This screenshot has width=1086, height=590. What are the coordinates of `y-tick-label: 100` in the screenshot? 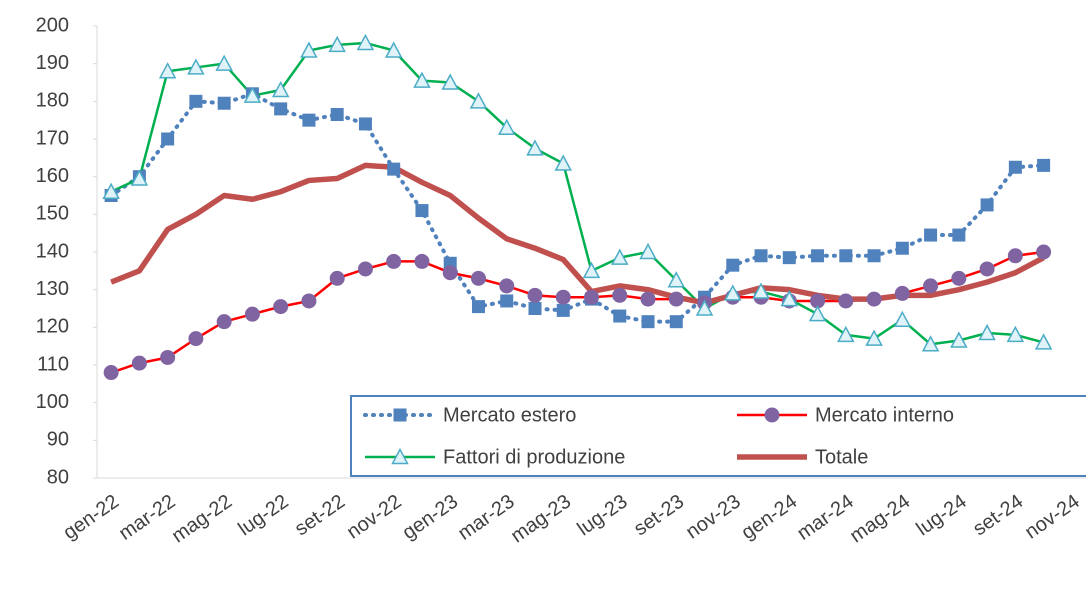 It's located at (52, 402).